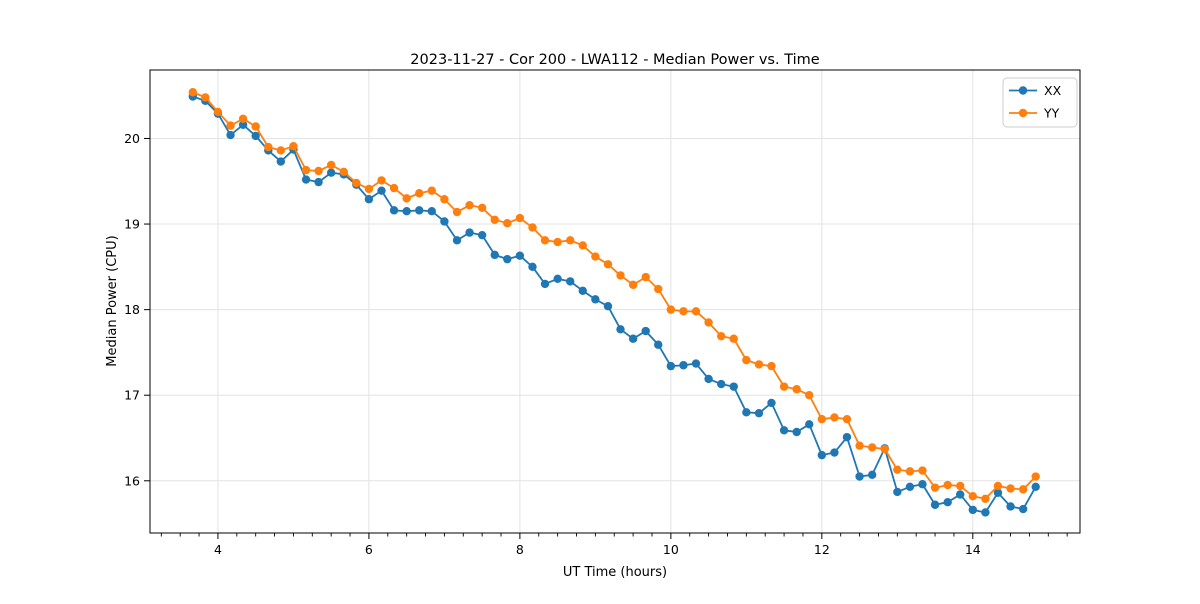  I want to click on legend-label-xx: XX, so click(1053, 90).